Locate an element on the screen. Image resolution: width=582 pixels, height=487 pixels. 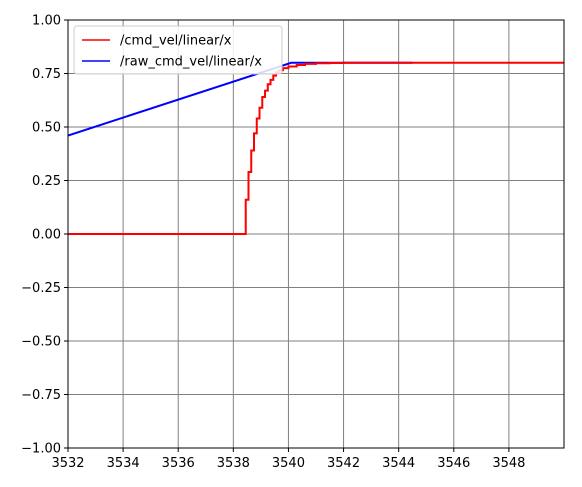
legend: /cmd_vel/linear/x/raw_cmd_vel/linear/x is located at coordinates (178, 50).